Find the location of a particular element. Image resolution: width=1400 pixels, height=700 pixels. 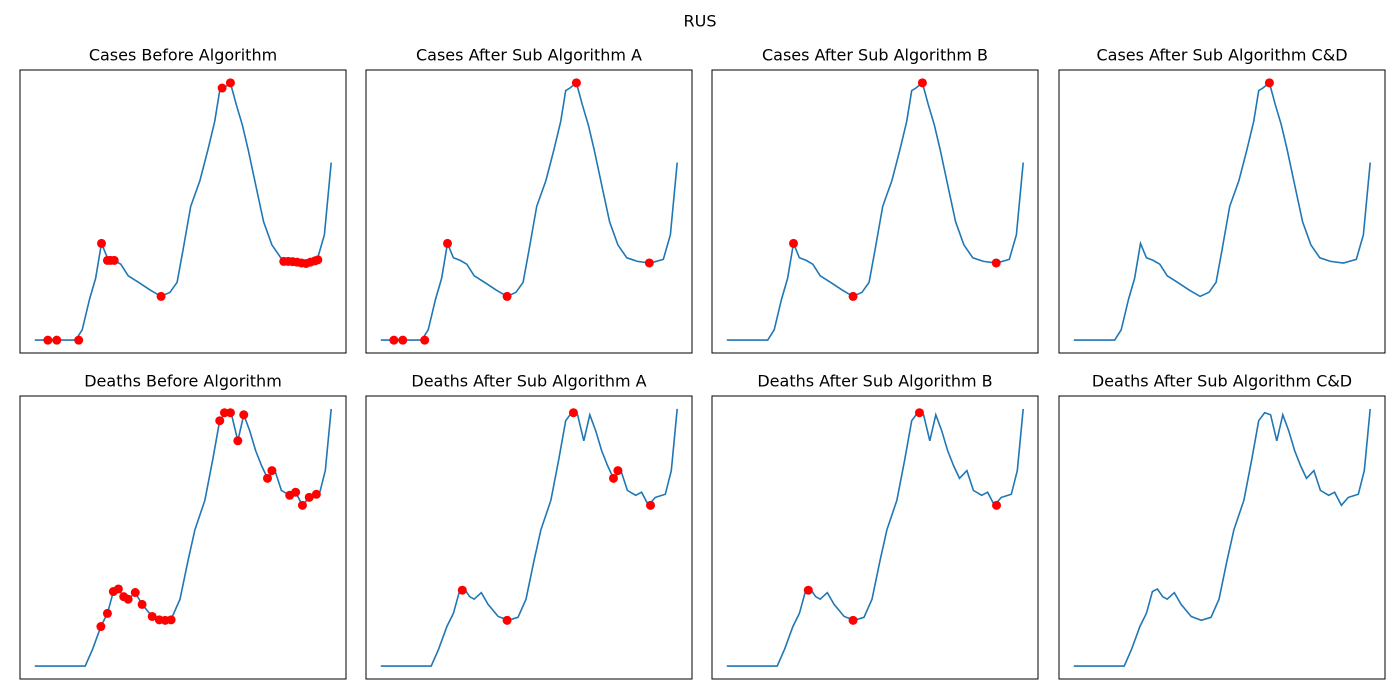

panel-title: Deaths After Sub Algorithm A is located at coordinates (528, 381).